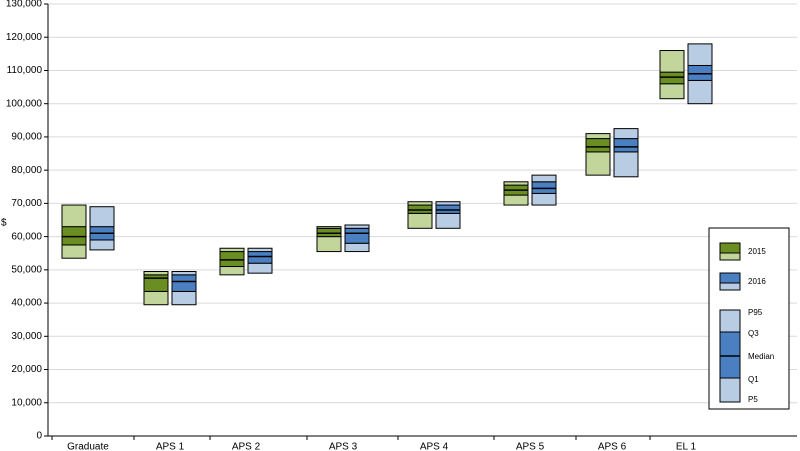 This screenshot has width=800, height=451. What do you see at coordinates (26, 170) in the screenshot?
I see `y-tick-label: 80,000` at bounding box center [26, 170].